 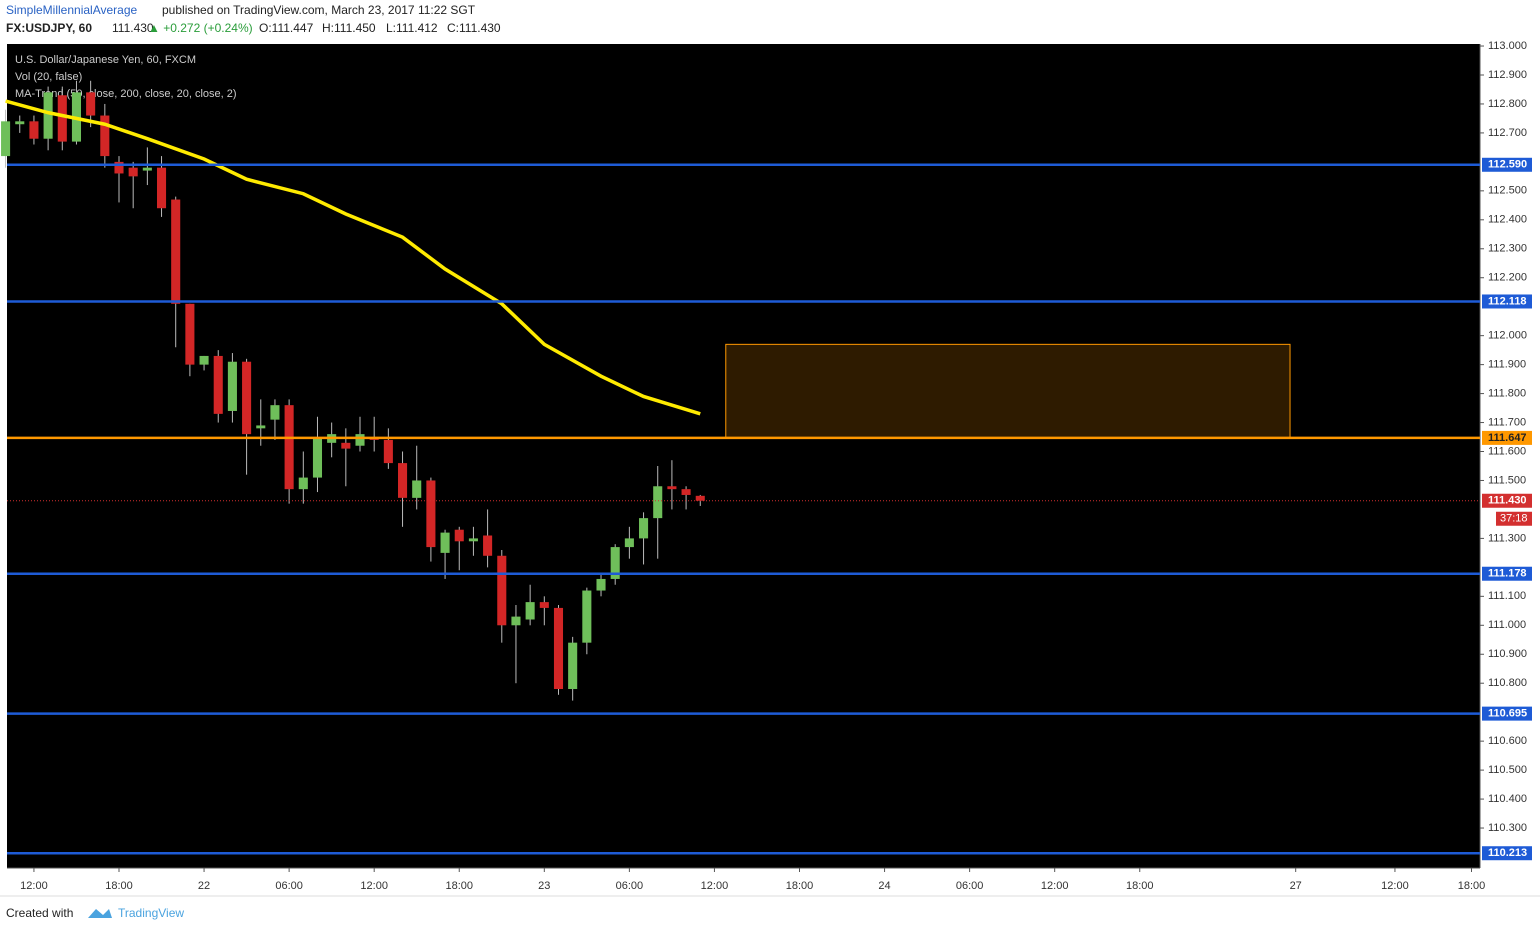 What do you see at coordinates (133, 28) in the screenshot?
I see `last-price: 111.430` at bounding box center [133, 28].